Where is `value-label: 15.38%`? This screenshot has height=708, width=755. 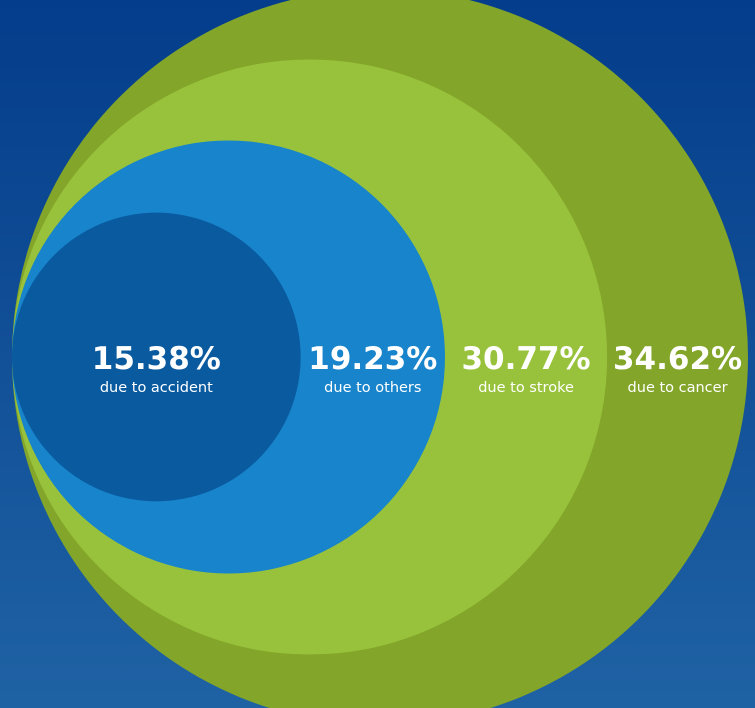 value-label: 15.38% is located at coordinates (156, 359).